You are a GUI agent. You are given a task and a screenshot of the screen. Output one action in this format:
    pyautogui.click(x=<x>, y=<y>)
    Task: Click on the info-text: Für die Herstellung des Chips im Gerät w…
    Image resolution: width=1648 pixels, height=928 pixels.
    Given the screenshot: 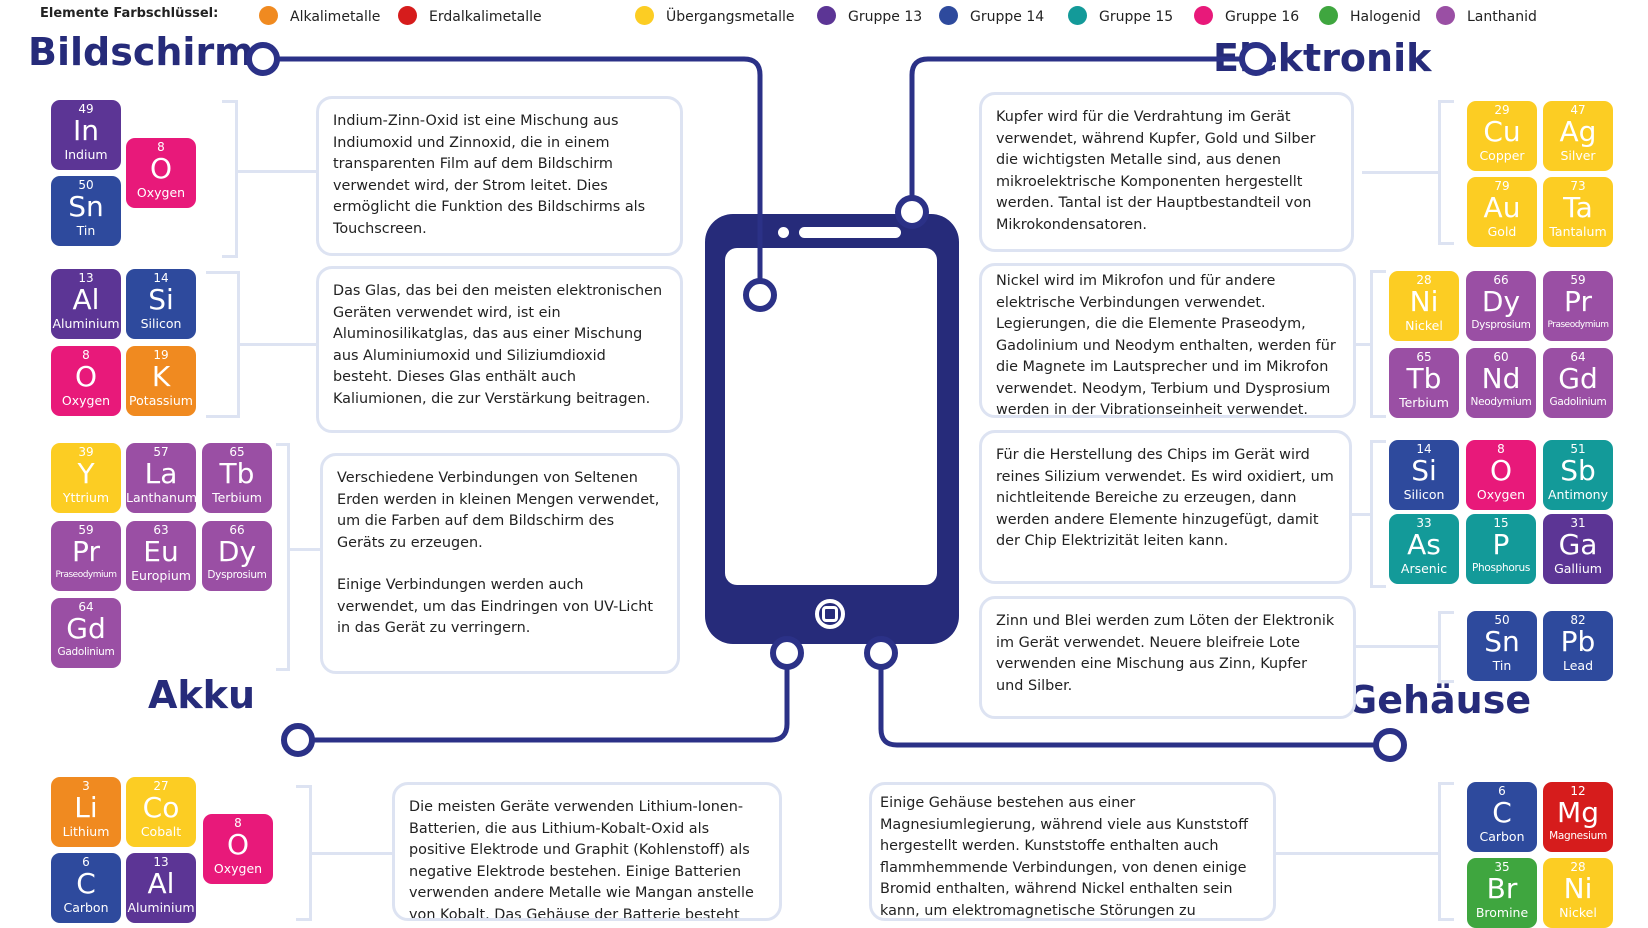 What is the action you would take?
    pyautogui.click(x=1165, y=498)
    